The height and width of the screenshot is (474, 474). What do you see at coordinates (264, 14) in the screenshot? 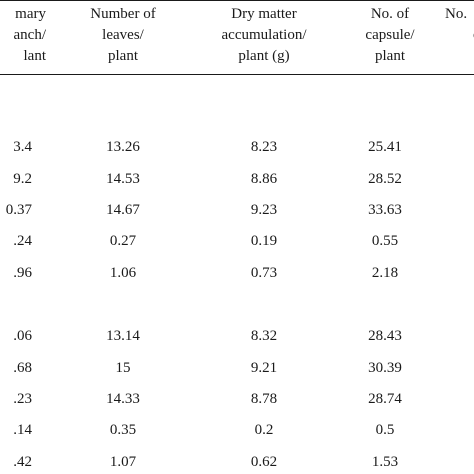
I see `header-line: Dry matter` at bounding box center [264, 14].